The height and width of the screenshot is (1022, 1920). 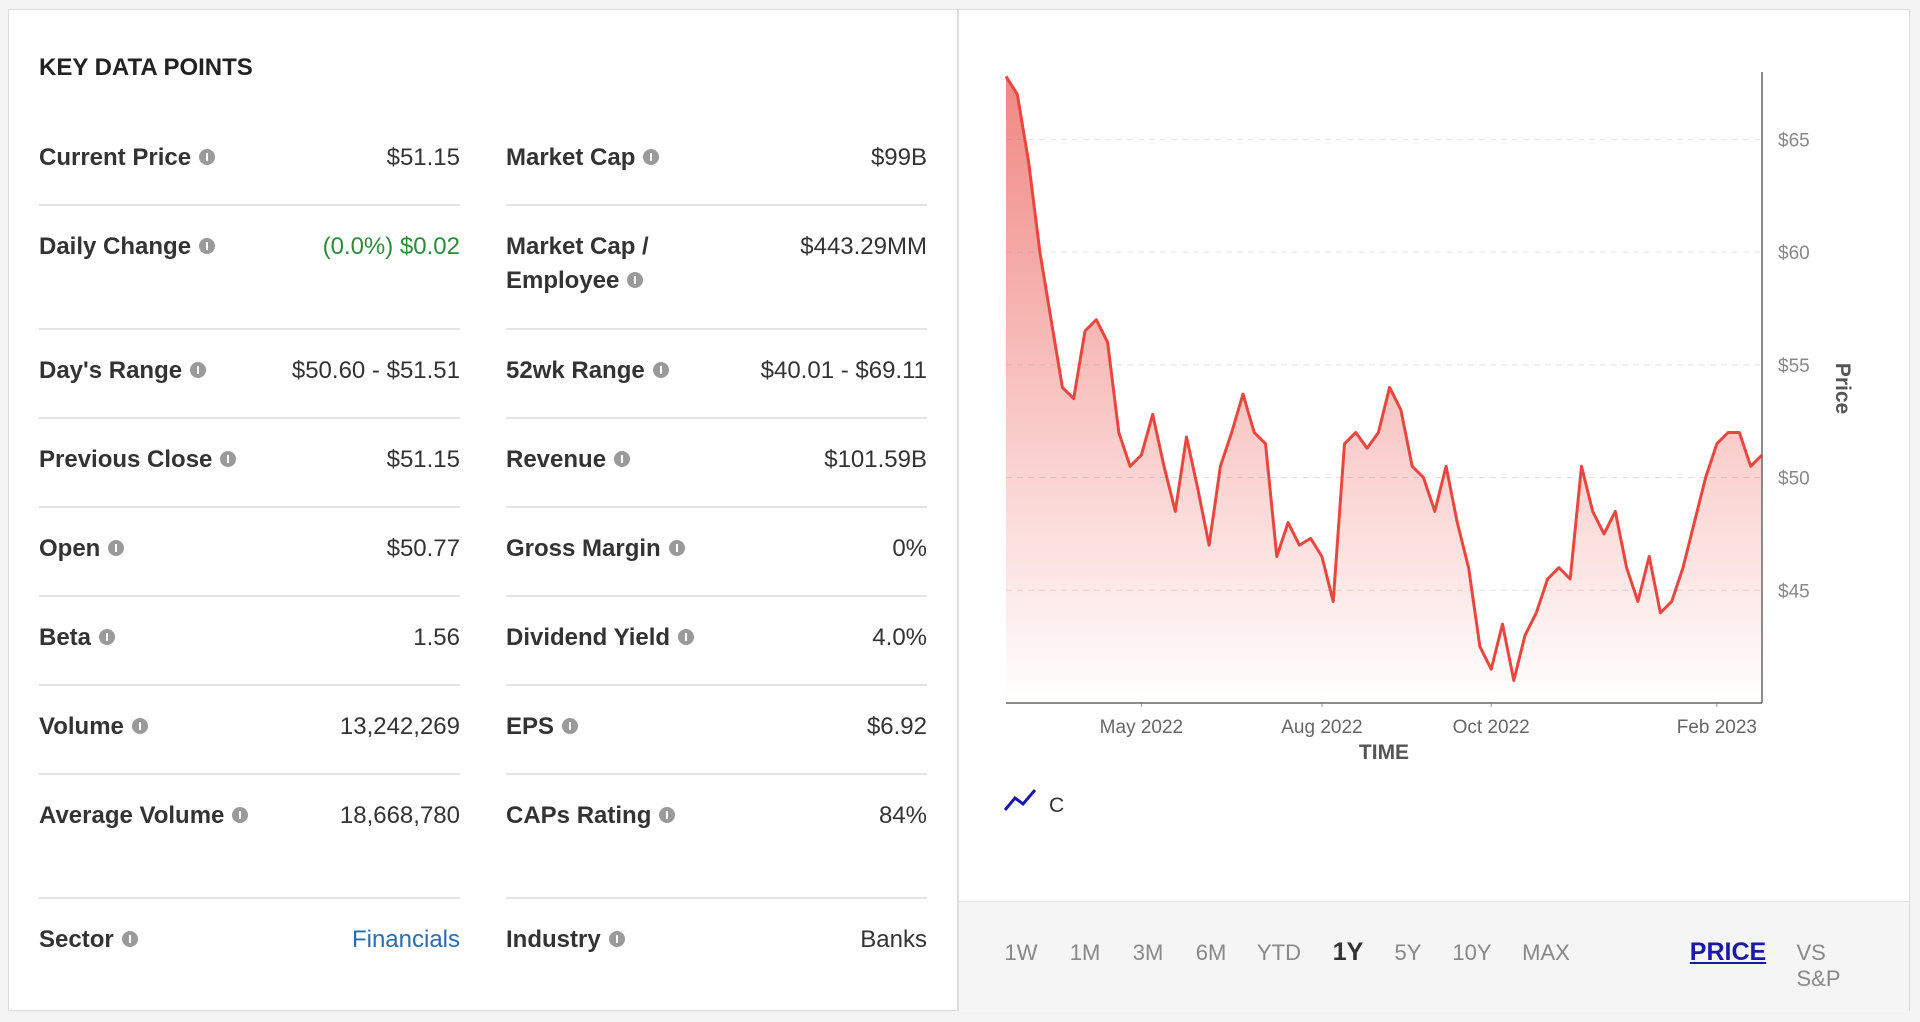 I want to click on label: CAPs Rating, so click(x=579, y=815).